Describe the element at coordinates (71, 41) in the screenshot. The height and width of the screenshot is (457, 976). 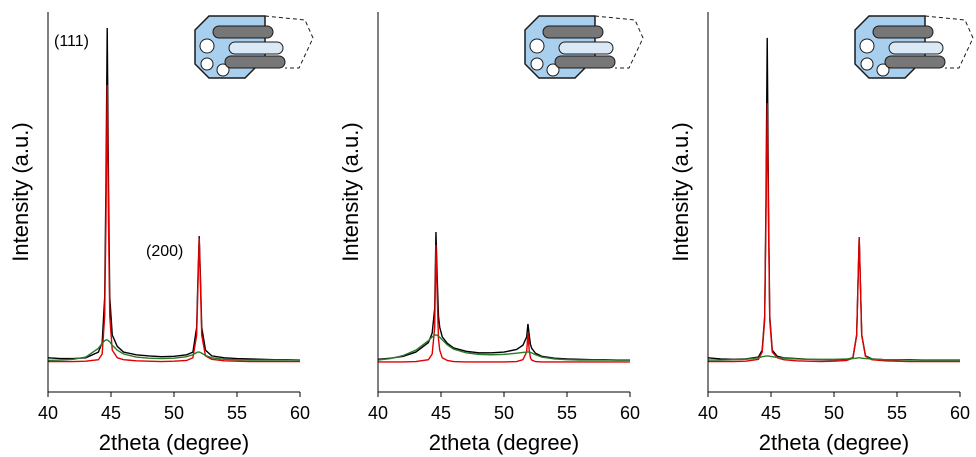
I see `peak-label: (111)` at that location.